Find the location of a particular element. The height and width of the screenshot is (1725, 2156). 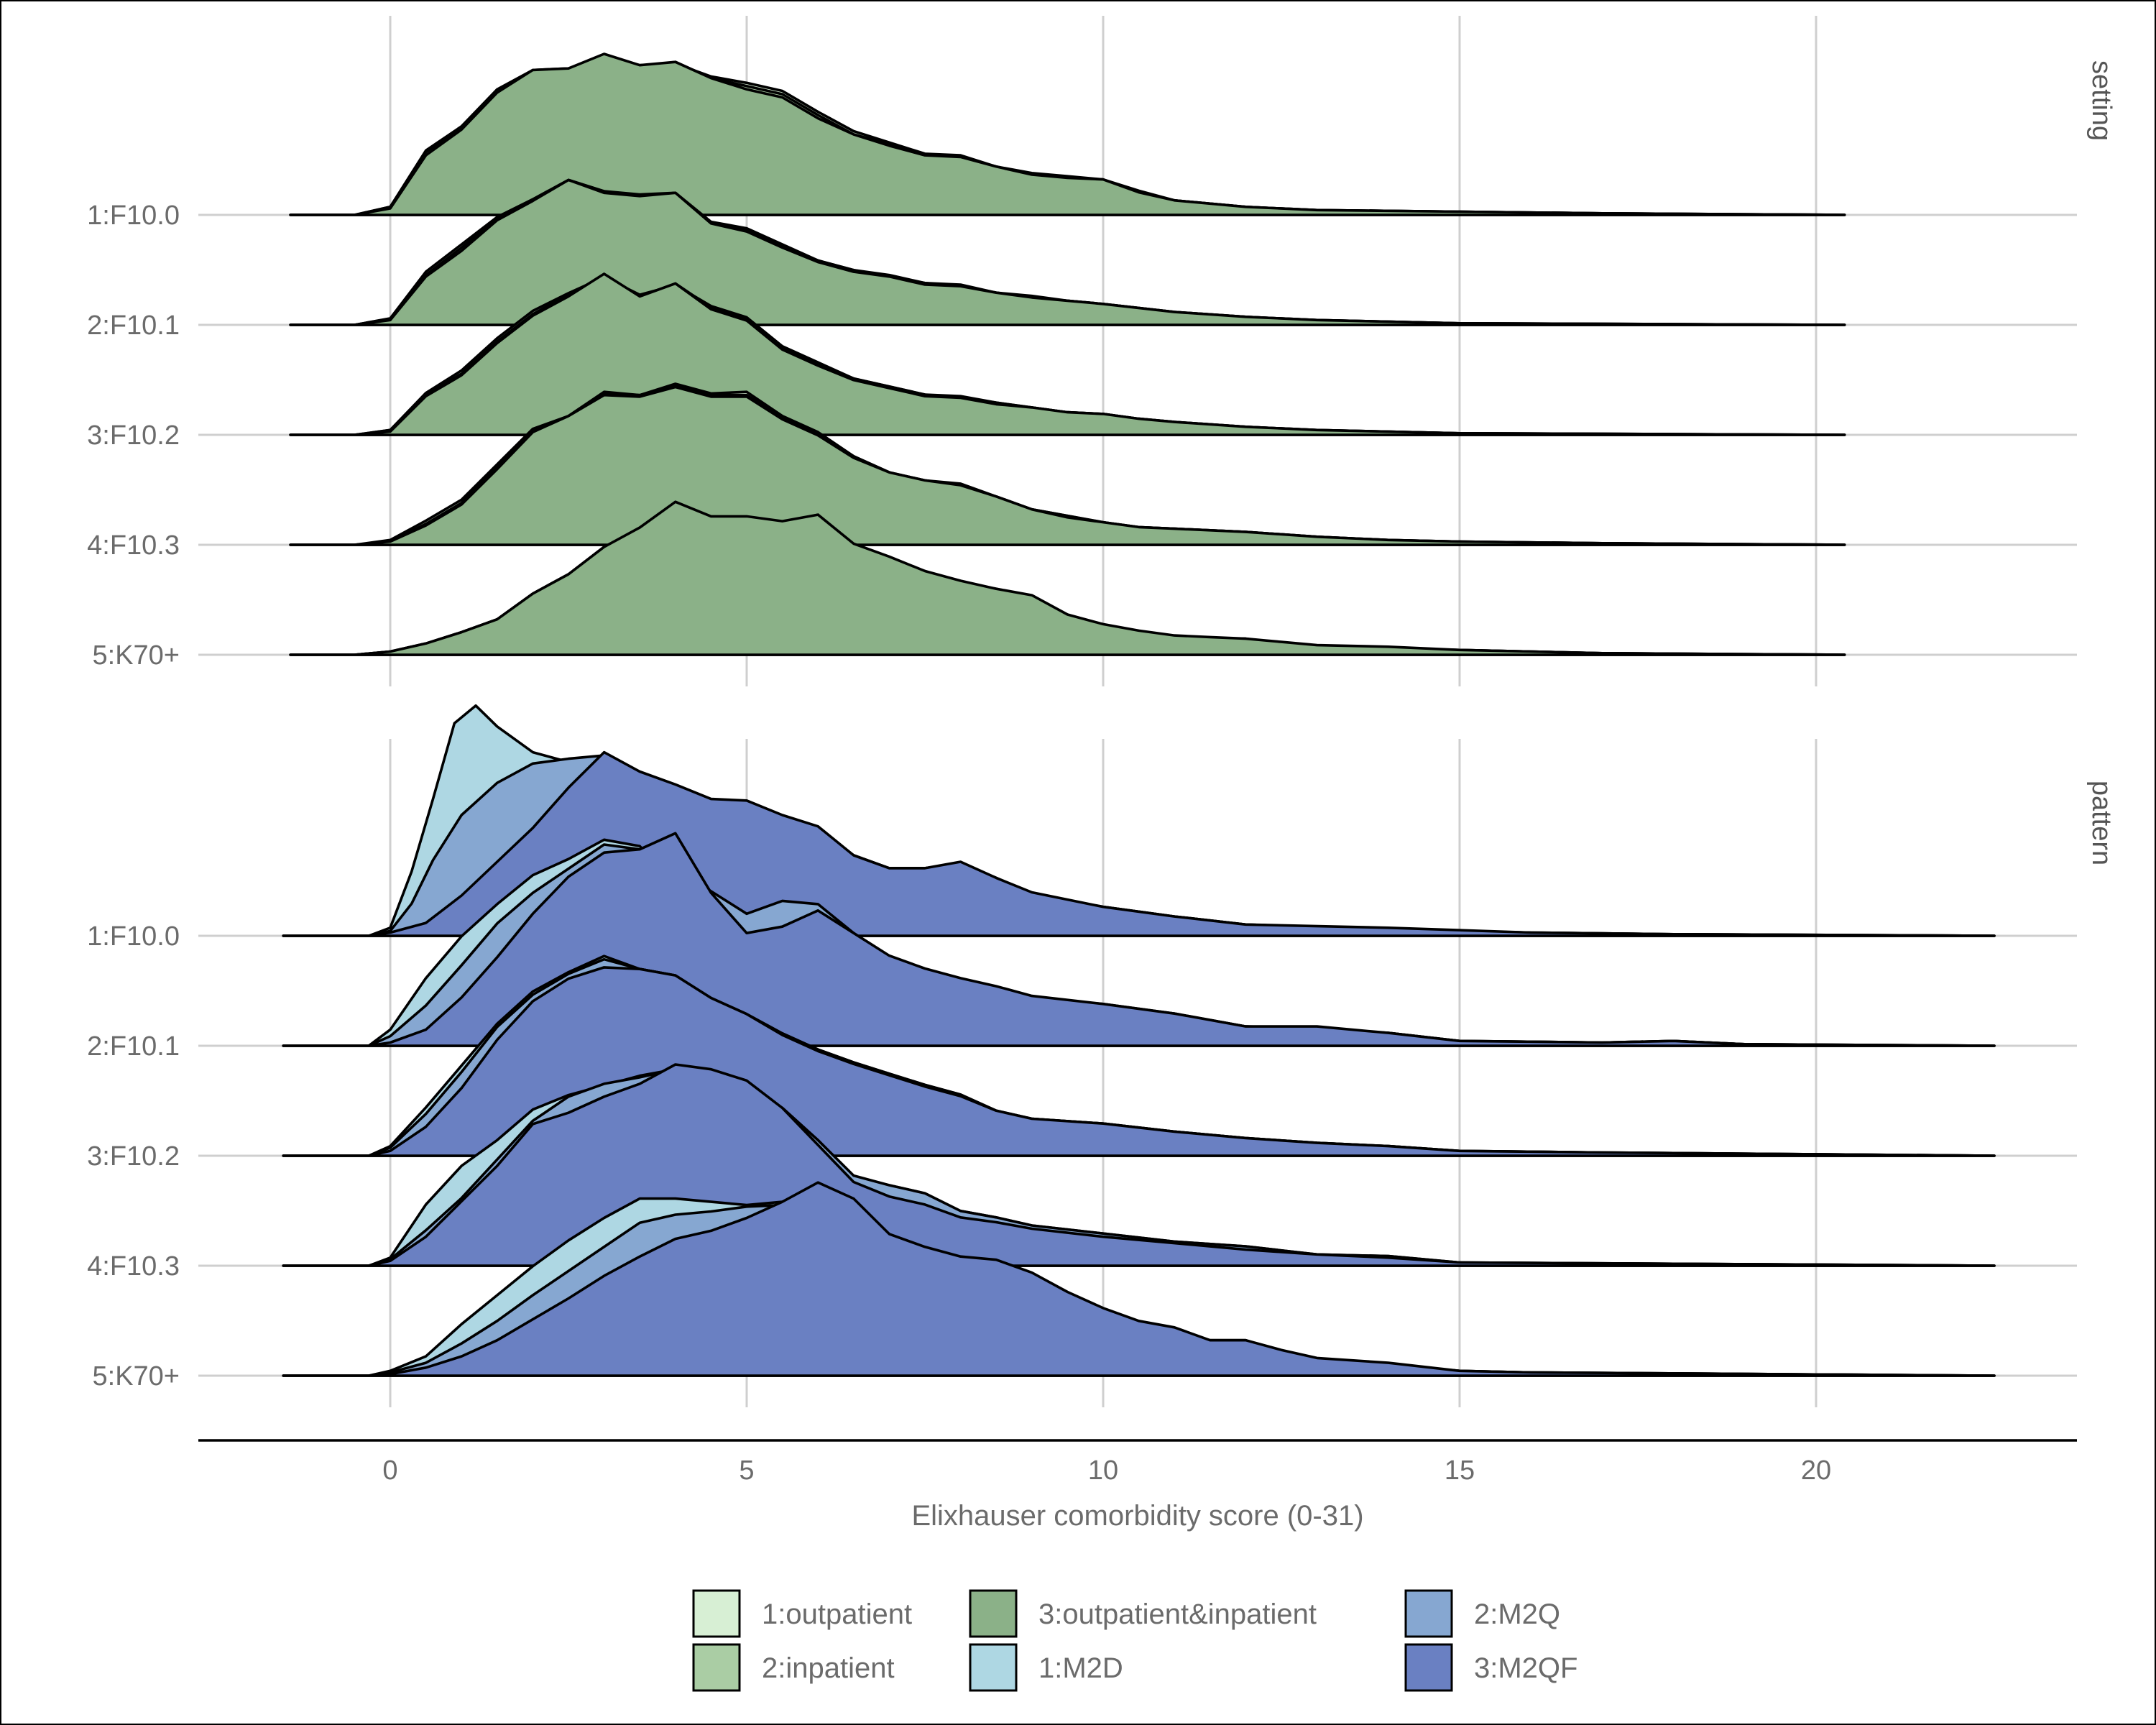

legend-item: 2:inpatient is located at coordinates (794, 1667).